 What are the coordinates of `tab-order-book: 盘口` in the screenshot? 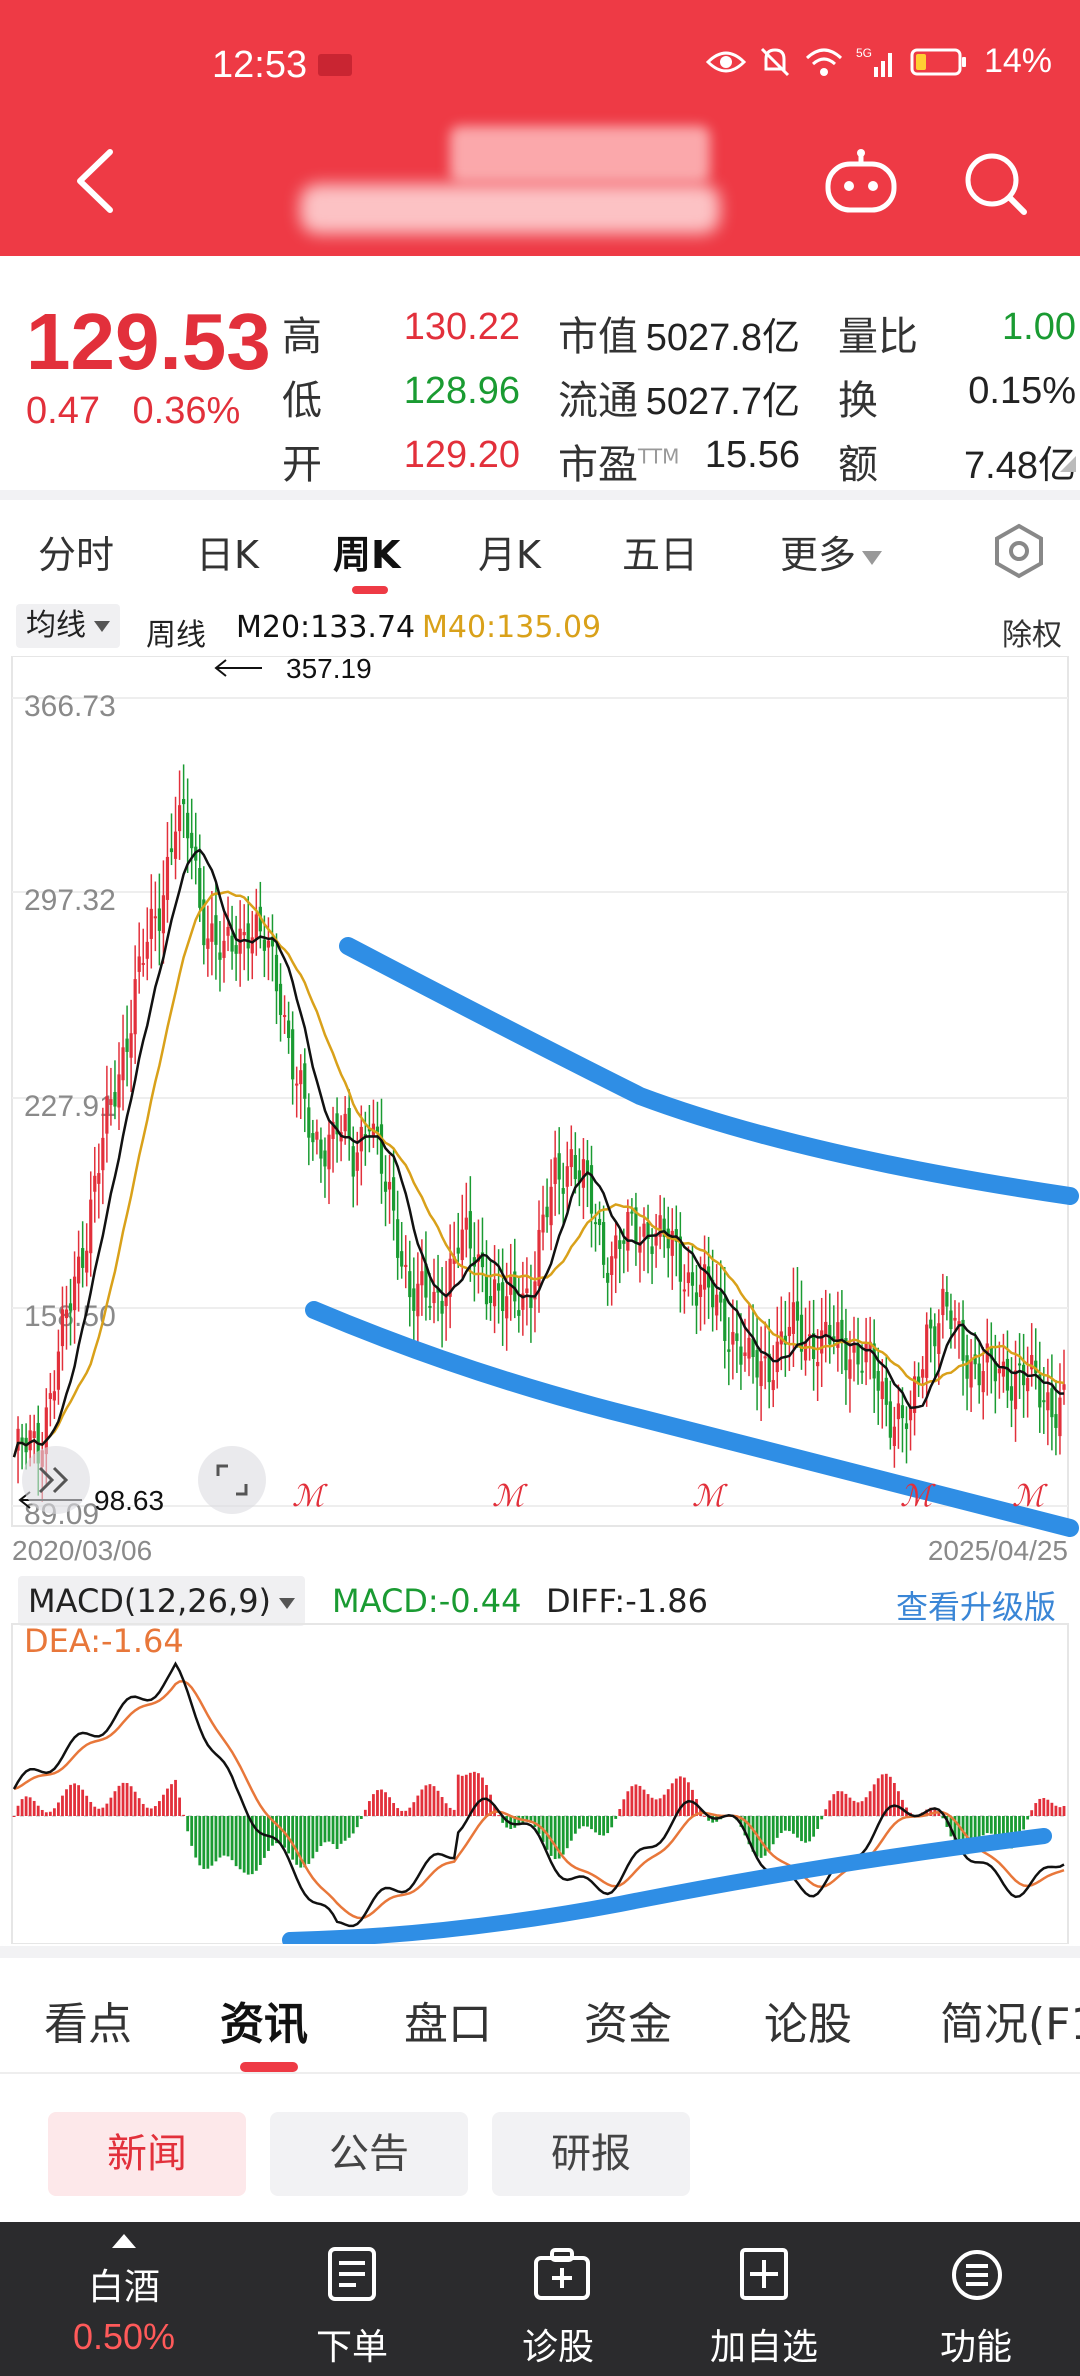 It's located at (448, 2024).